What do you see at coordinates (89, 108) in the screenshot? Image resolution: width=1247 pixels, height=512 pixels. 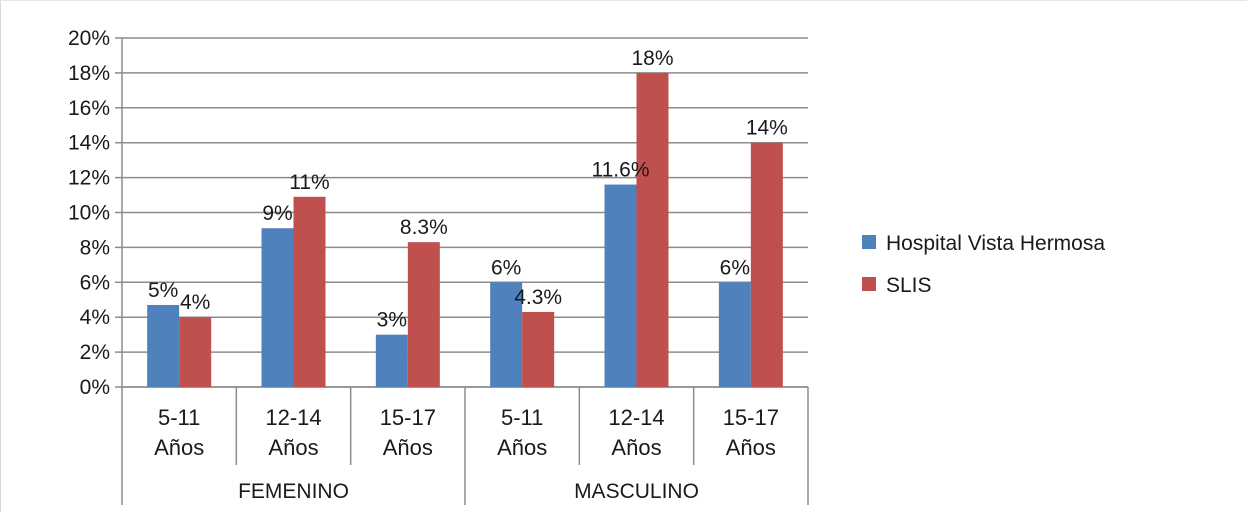 I see `y-tick-label: 16%` at bounding box center [89, 108].